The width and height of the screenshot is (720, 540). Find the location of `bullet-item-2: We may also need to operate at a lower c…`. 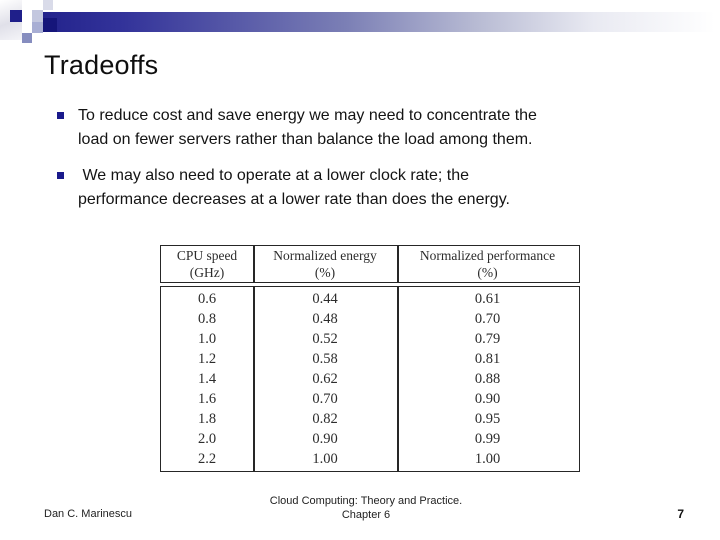

bullet-item-2: We may also need to operate at a lower c… is located at coordinates (367, 188).